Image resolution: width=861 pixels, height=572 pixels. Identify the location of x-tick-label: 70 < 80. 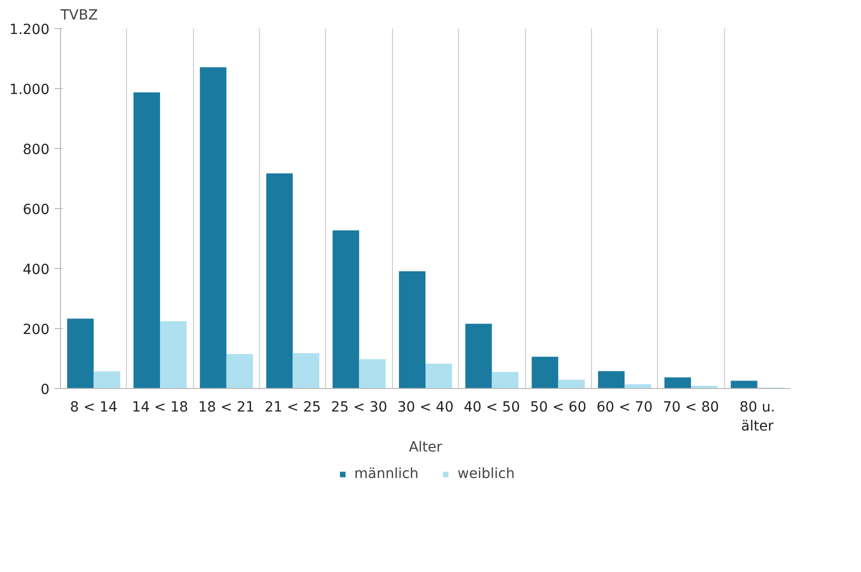
(691, 408).